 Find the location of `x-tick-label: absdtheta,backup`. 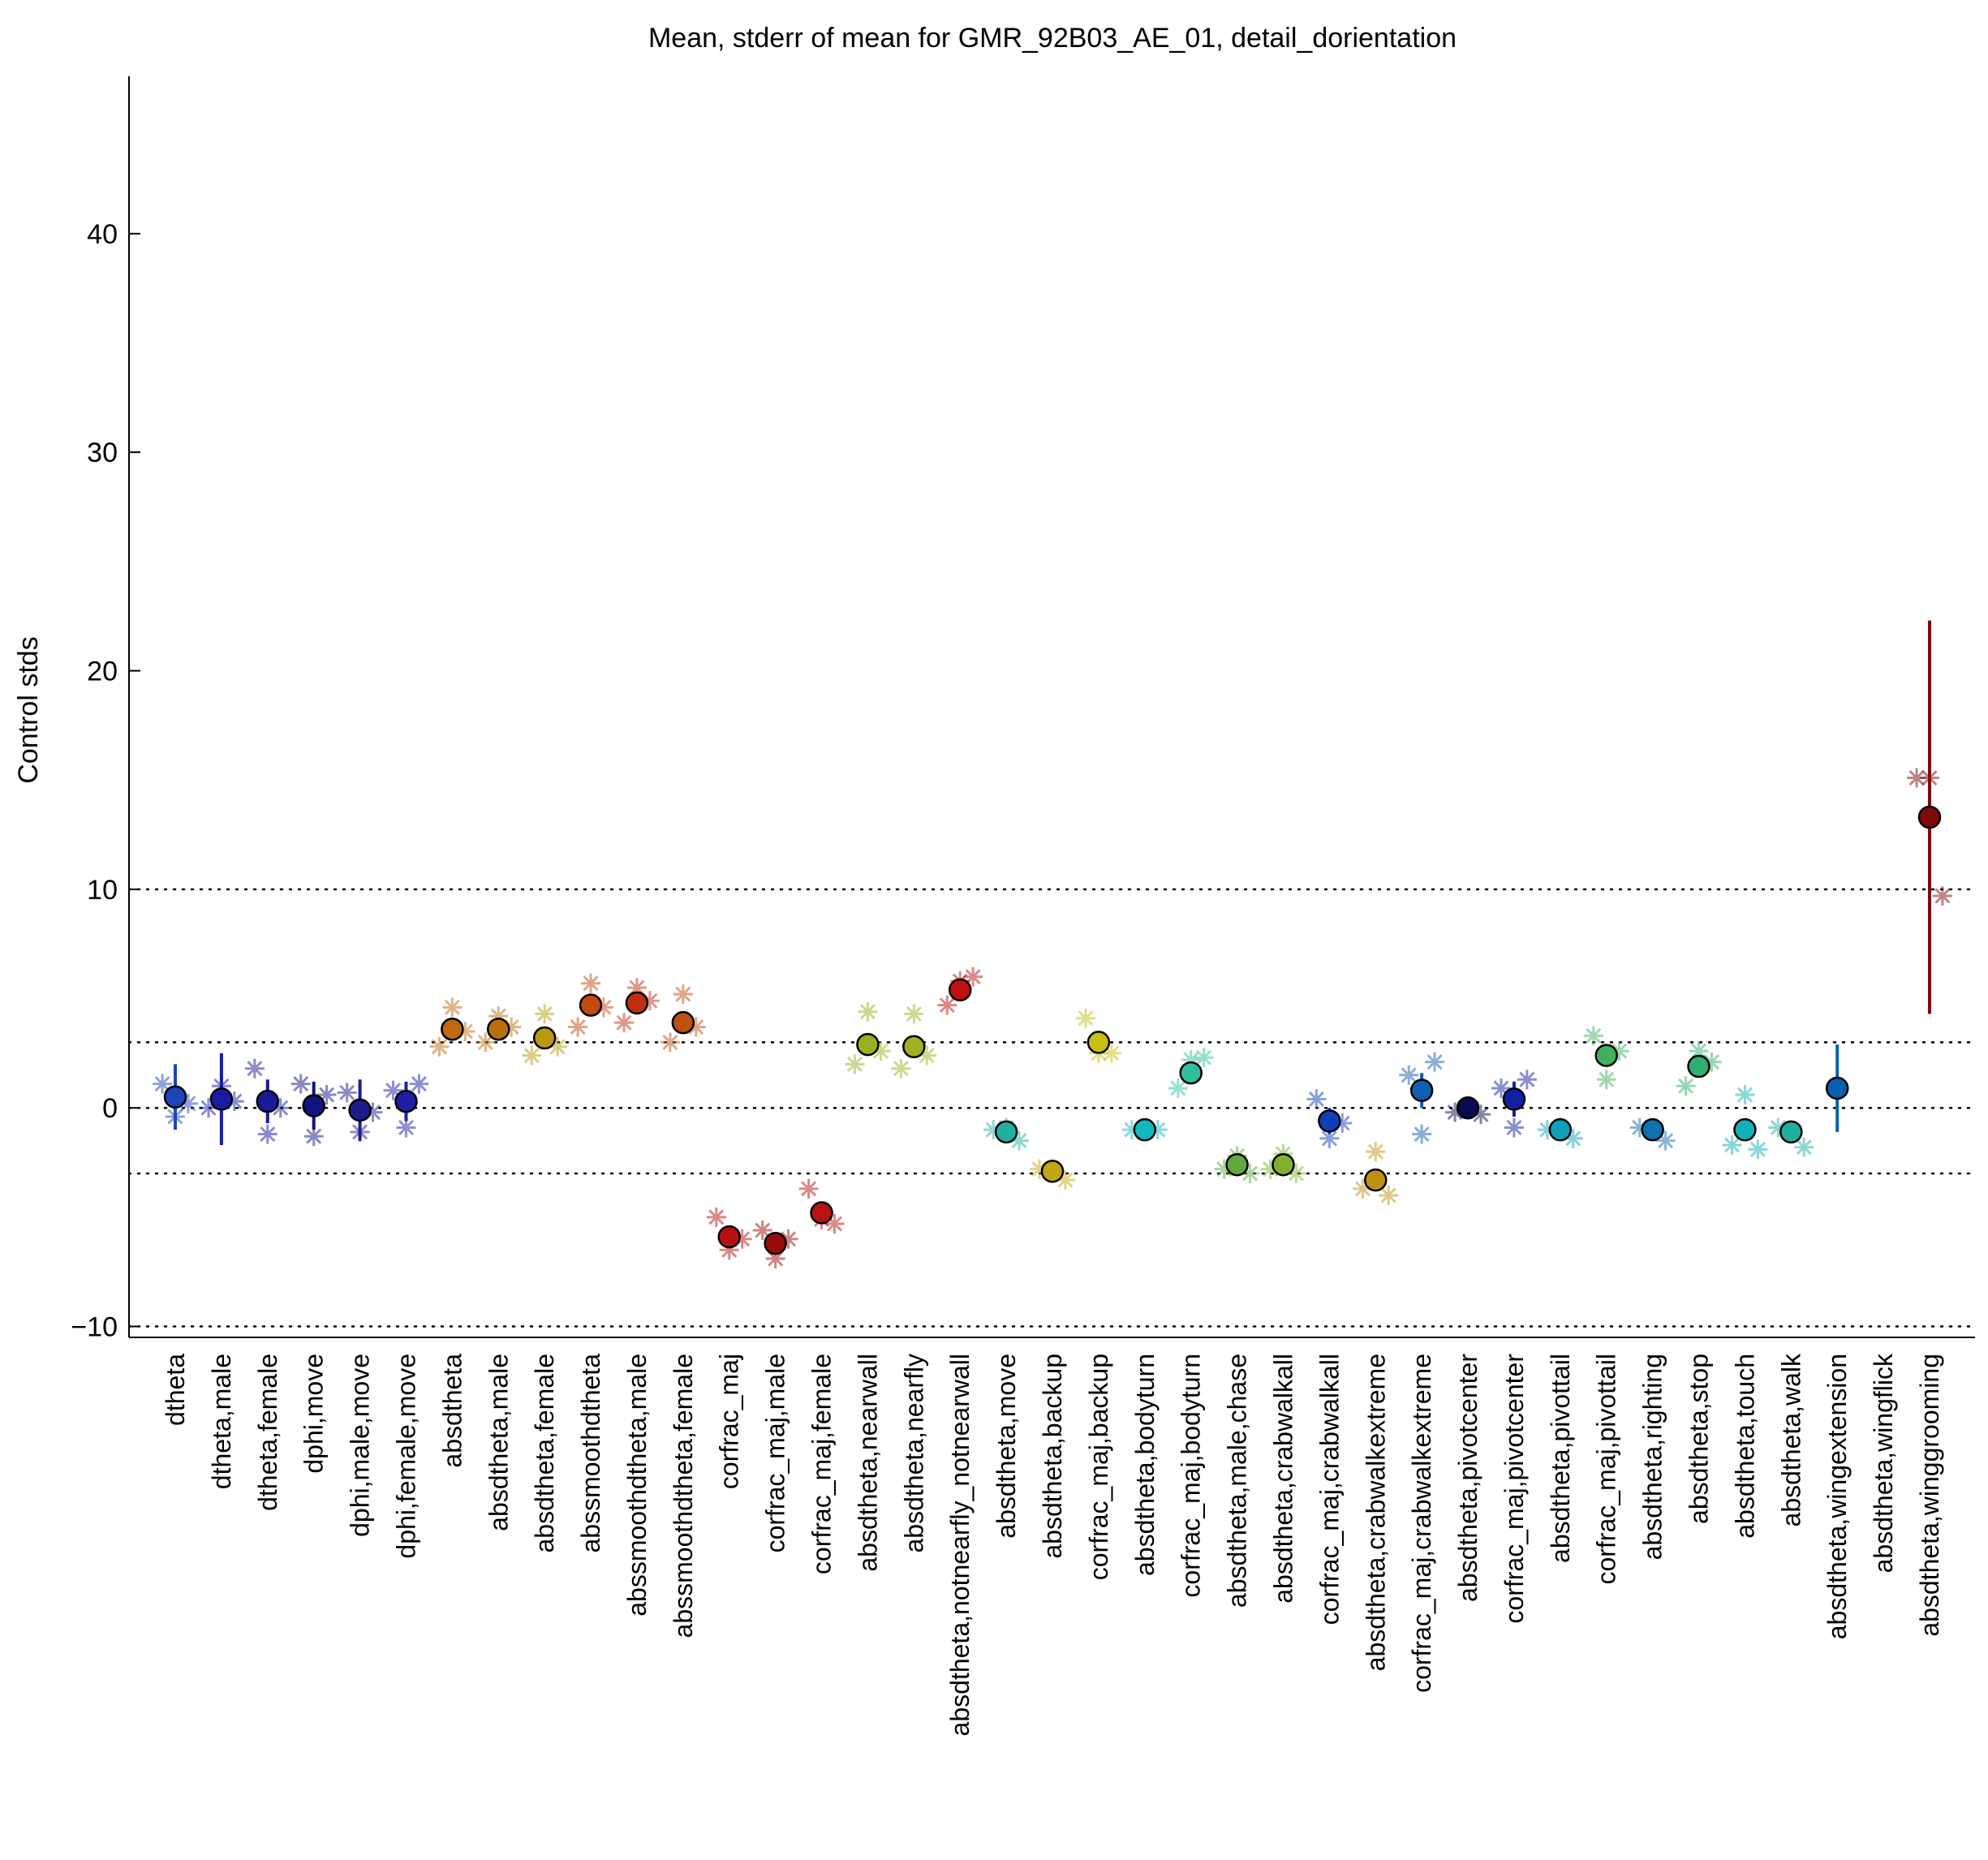

x-tick-label: absdtheta,backup is located at coordinates (1052, 1456).